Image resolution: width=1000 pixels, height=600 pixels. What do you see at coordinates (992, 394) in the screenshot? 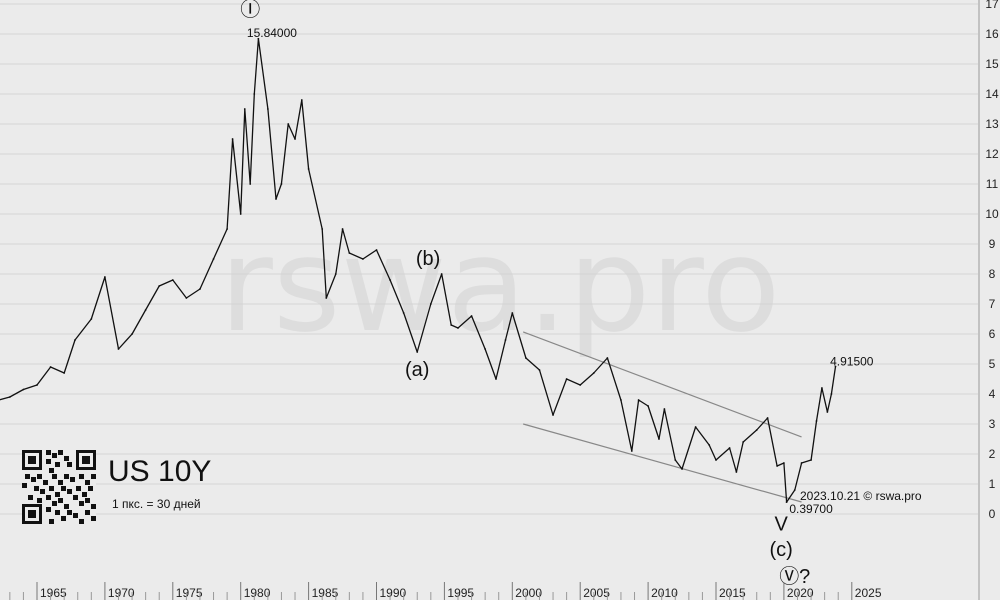
I see `y-tick-label: 4` at bounding box center [992, 394].